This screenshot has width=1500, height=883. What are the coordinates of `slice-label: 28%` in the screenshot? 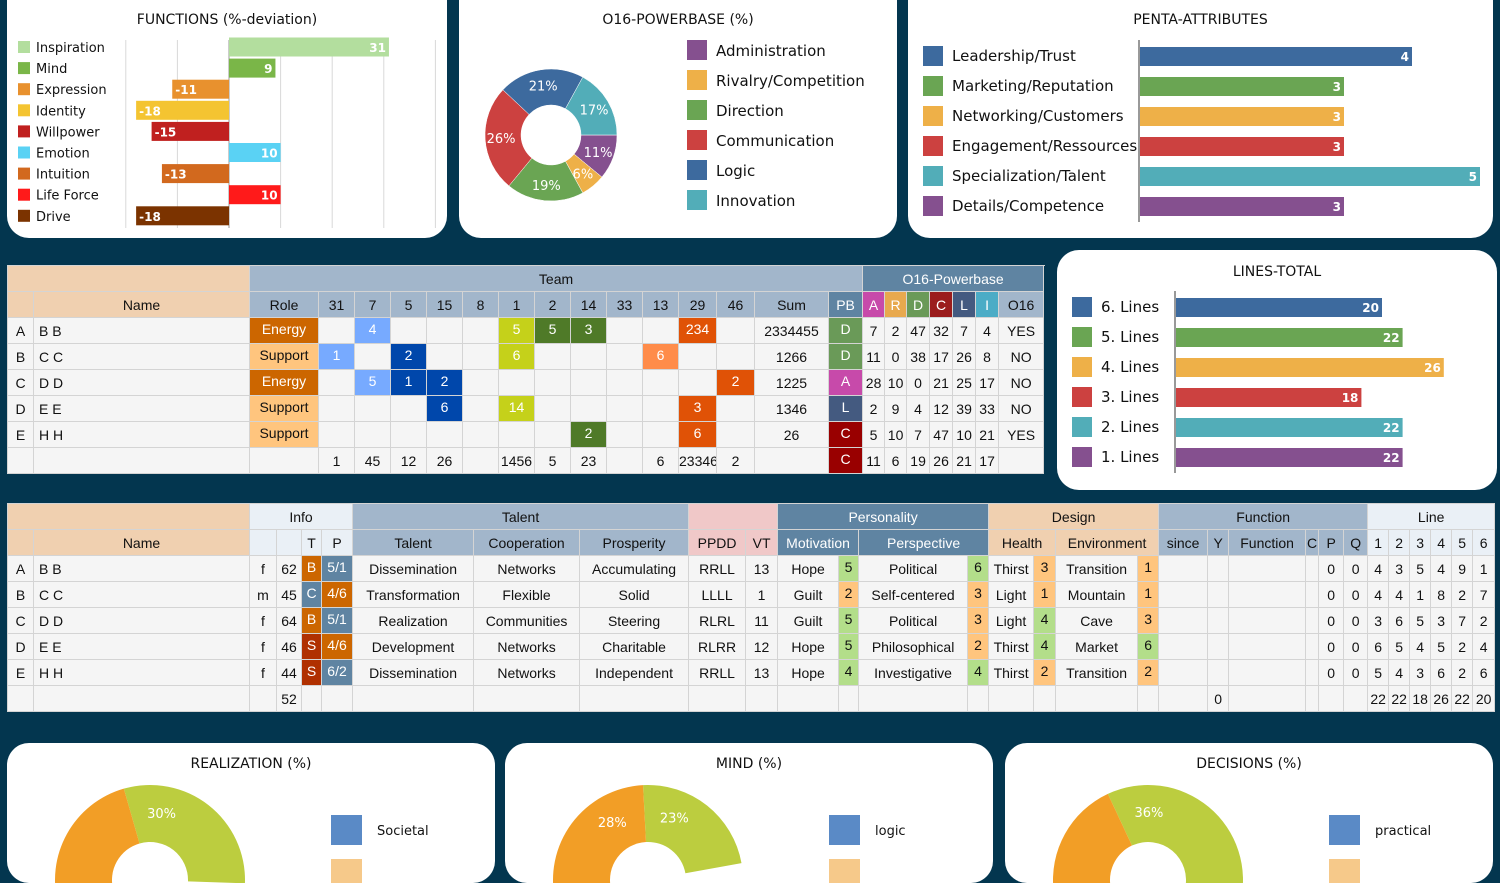 It's located at (612, 823).